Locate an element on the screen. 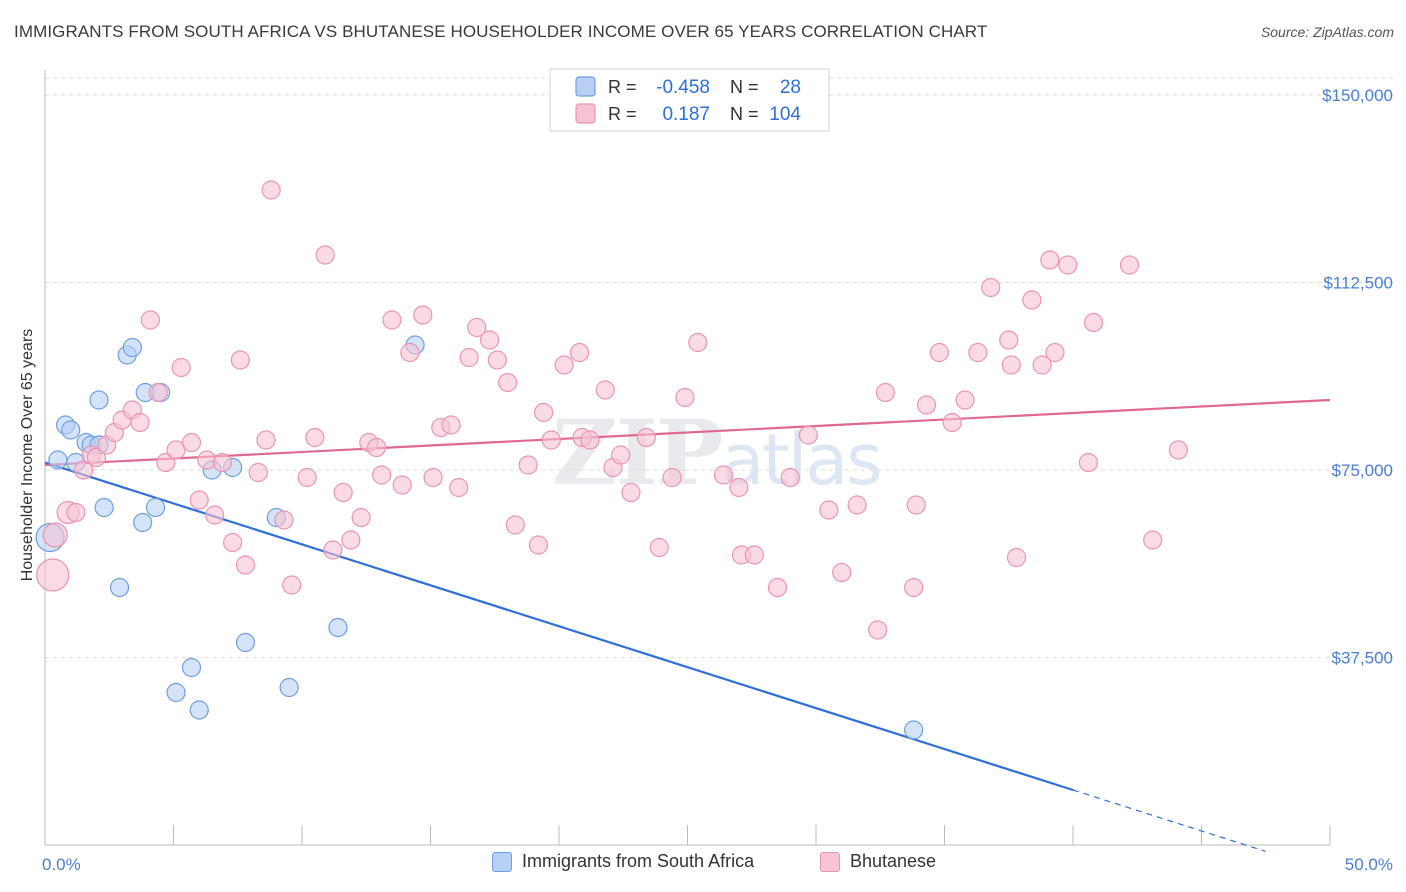 The width and height of the screenshot is (1406, 892). y-axis-label: Householder Income Over 65 years is located at coordinates (27, 455).